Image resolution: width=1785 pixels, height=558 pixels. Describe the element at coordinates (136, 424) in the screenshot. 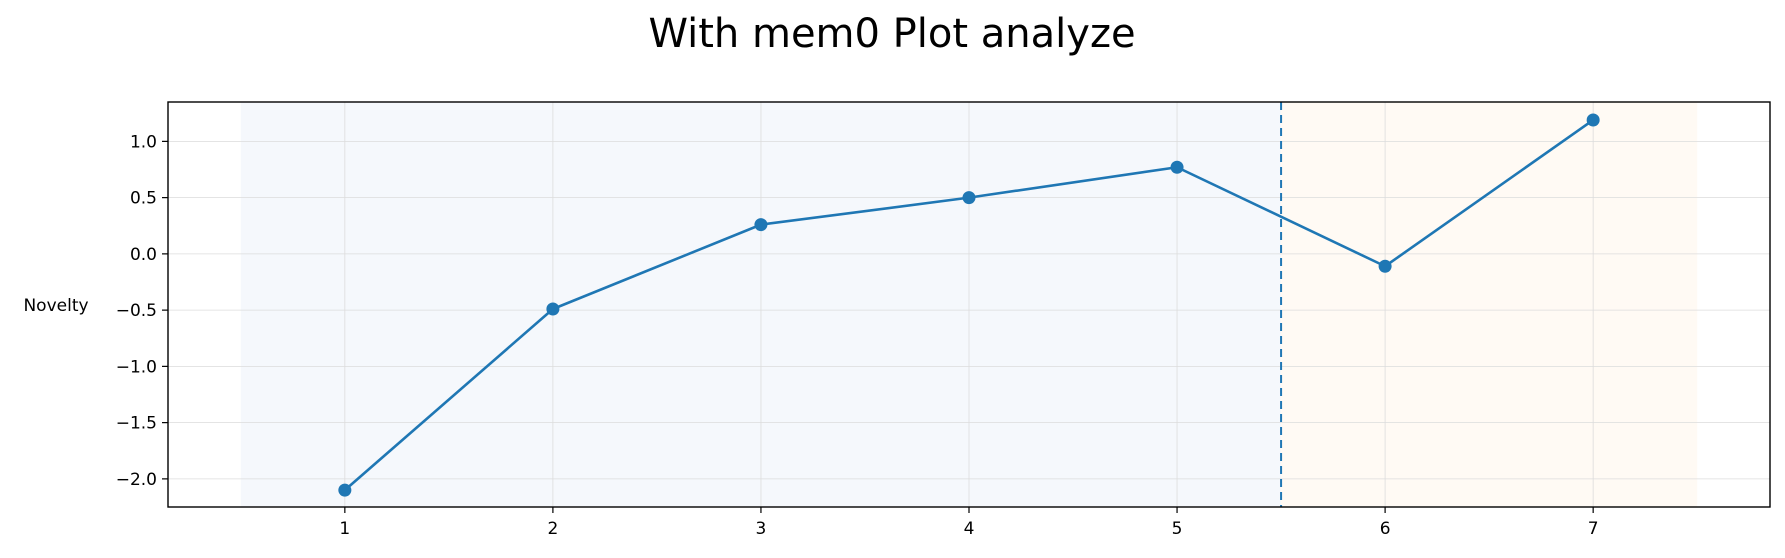

I see `y-tick-label-5: −1.5` at that location.